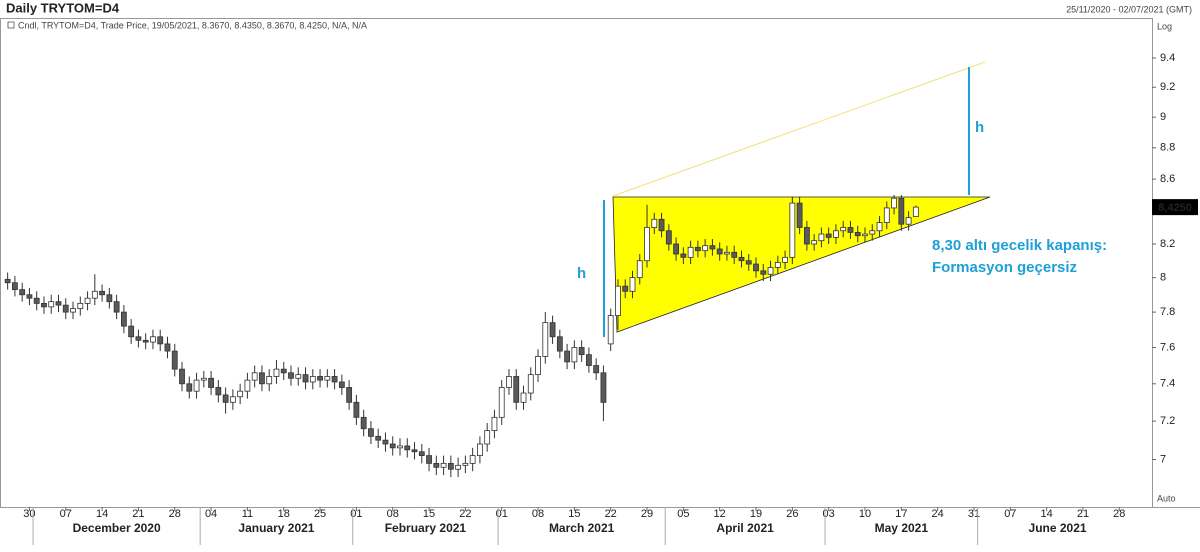  Describe the element at coordinates (66, 514) in the screenshot. I see `x-tick-label: 07` at that location.